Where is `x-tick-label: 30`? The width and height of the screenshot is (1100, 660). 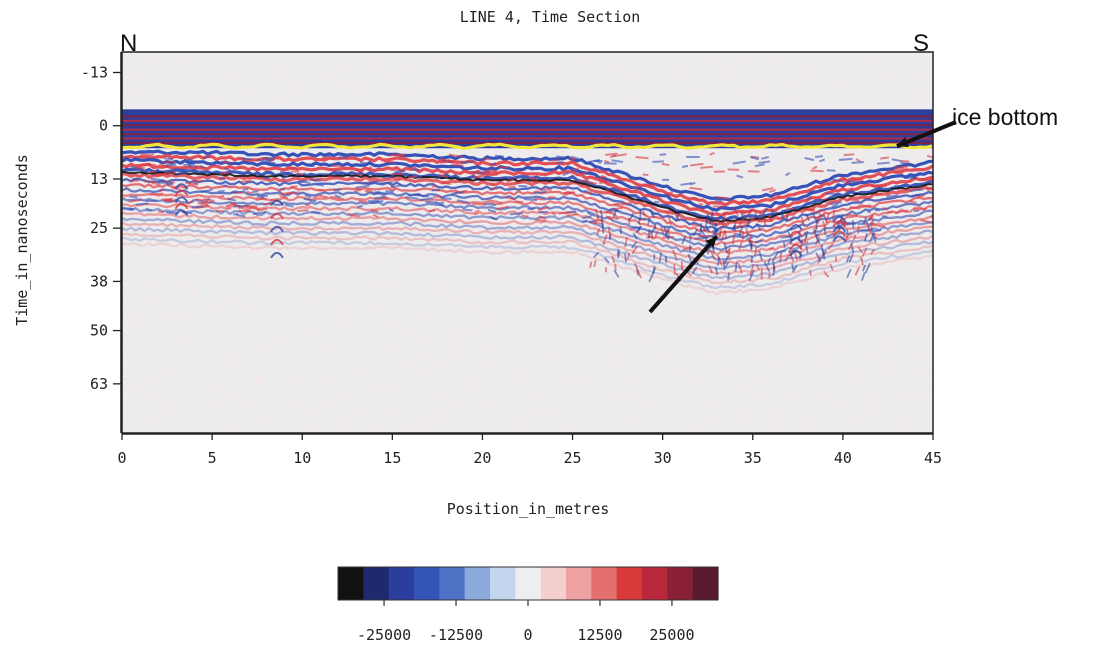 x-tick-label: 30 is located at coordinates (663, 458).